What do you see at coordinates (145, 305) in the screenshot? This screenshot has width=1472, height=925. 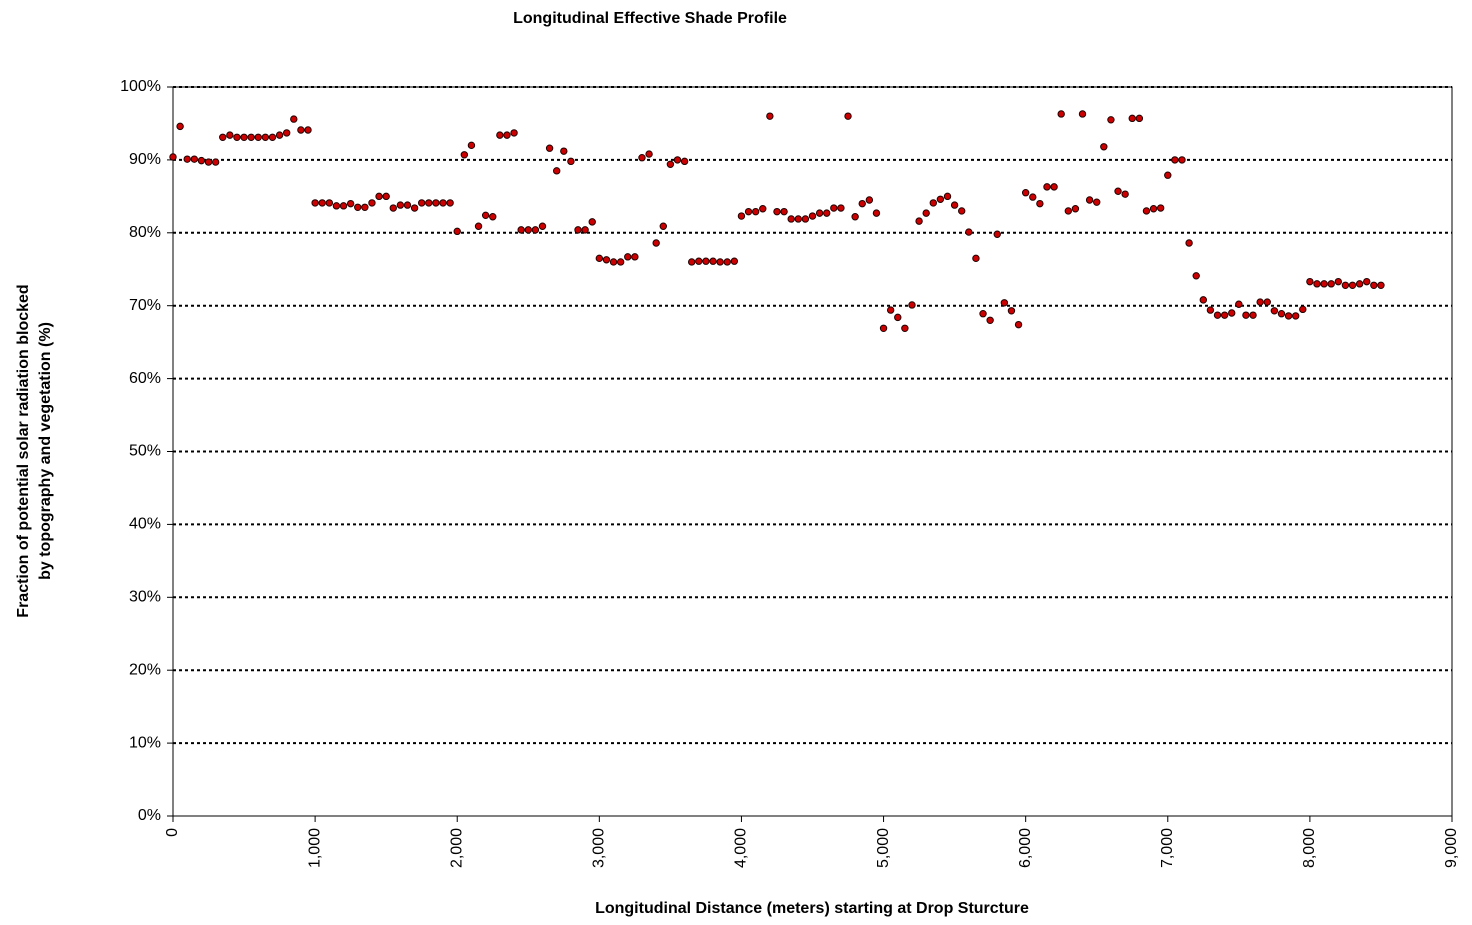 I see `y-tick-label: 70%` at bounding box center [145, 305].